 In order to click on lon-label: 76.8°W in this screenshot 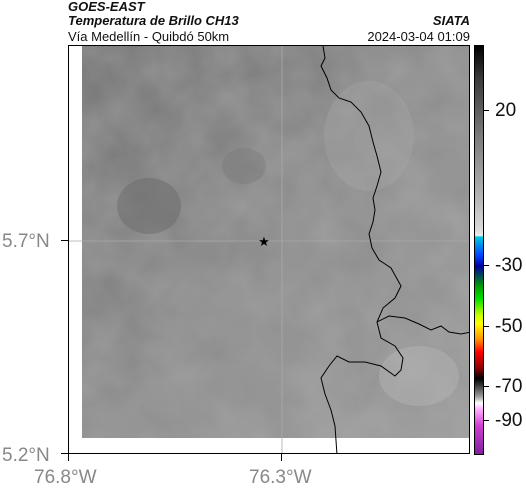, I will do `click(65, 477)`.